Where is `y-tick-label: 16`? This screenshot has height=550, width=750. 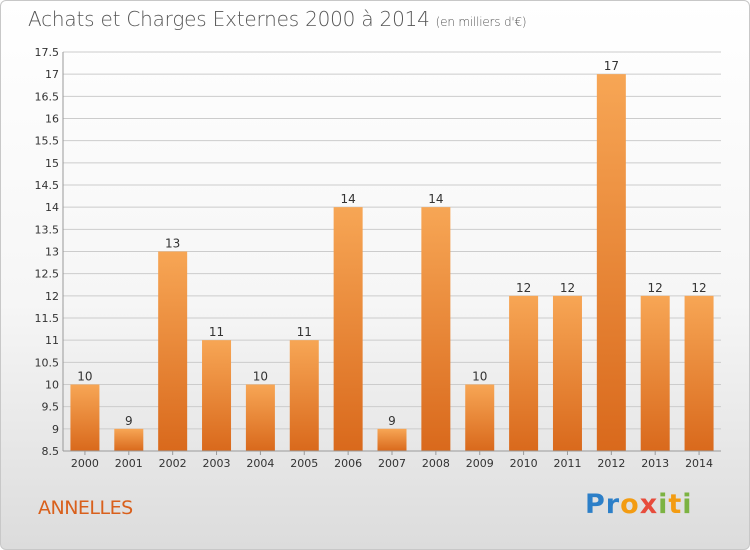 y-tick-label: 16 is located at coordinates (52, 119).